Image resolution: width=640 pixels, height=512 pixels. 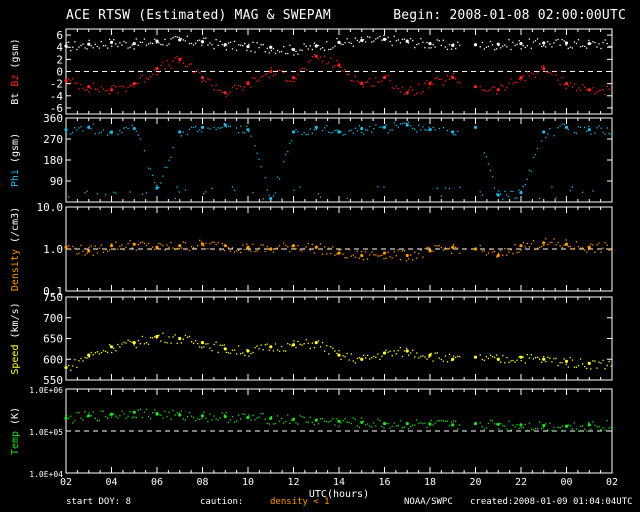 What do you see at coordinates (202, 482) in the screenshot?
I see `x-tick-label: 08` at bounding box center [202, 482].